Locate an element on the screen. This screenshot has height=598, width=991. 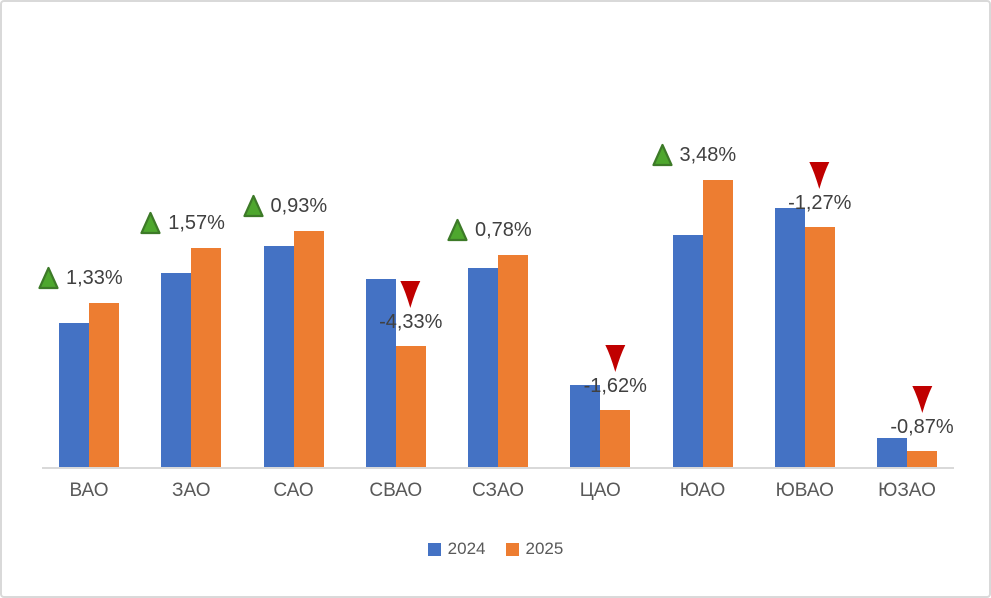
category-group: -1,62% is located at coordinates (608, 234).